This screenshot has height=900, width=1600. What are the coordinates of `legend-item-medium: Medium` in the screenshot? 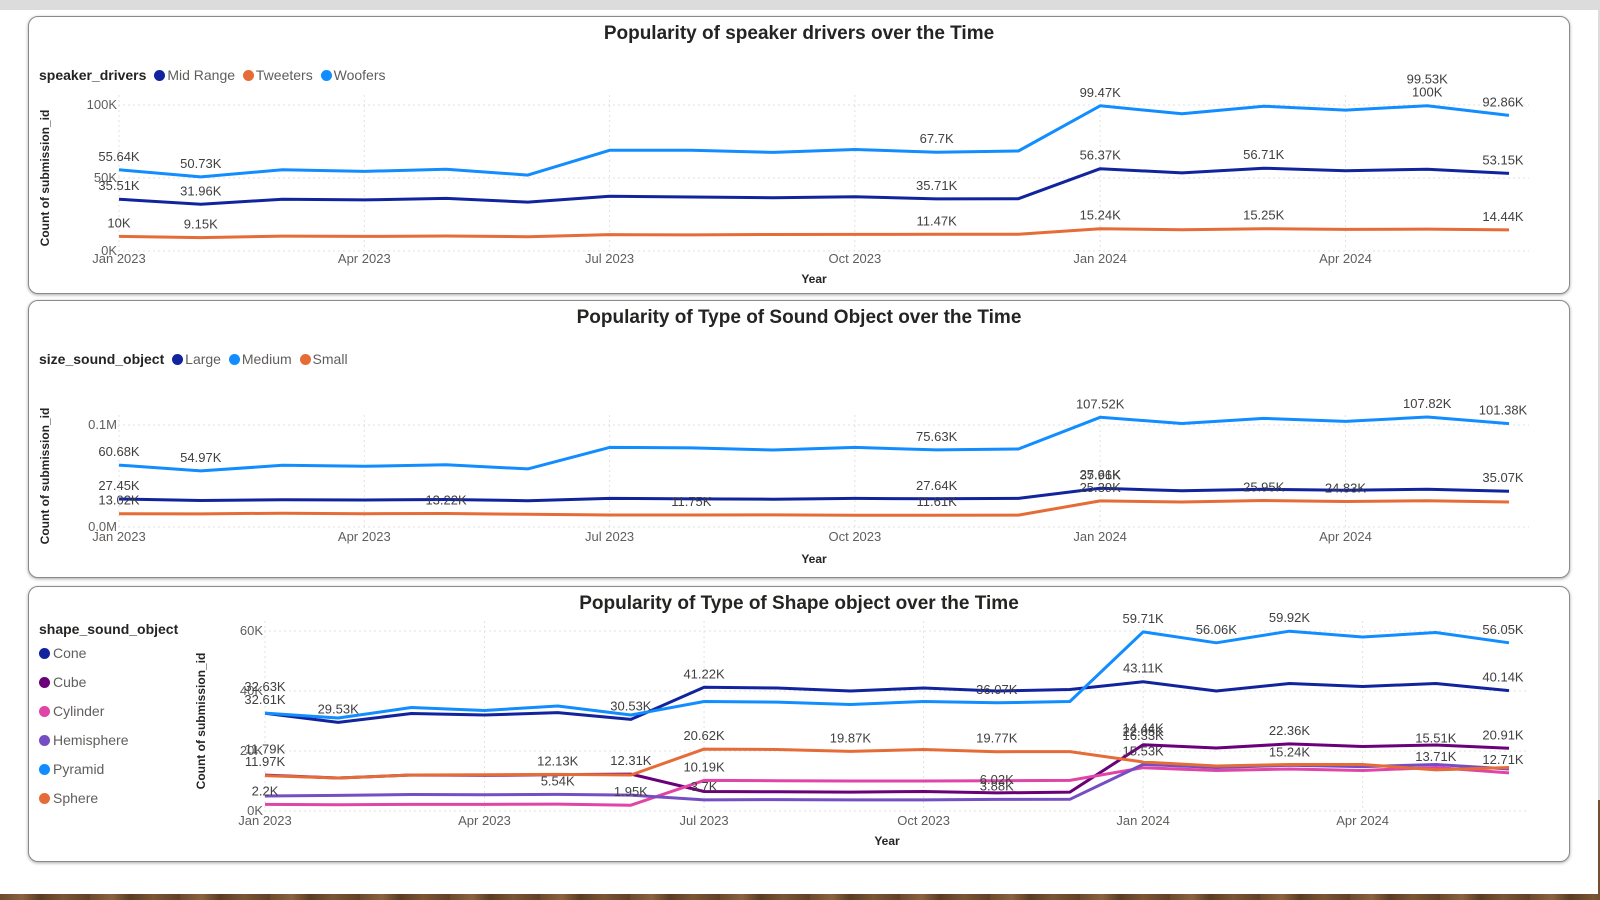 It's located at (260, 359).